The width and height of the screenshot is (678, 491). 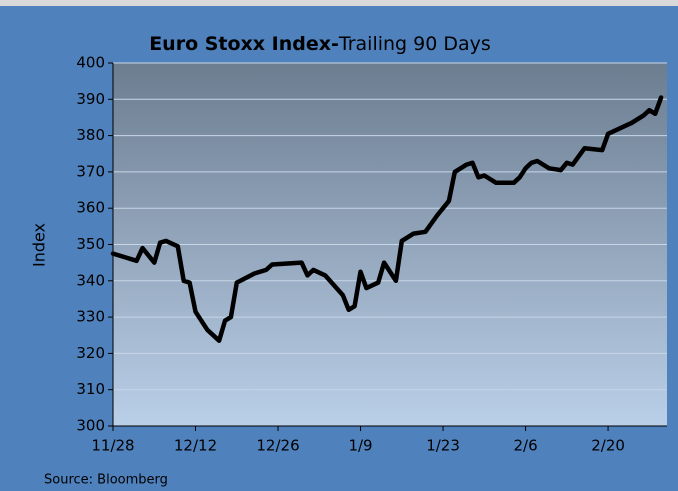 I want to click on y-tick-label: 330, so click(x=90, y=317).